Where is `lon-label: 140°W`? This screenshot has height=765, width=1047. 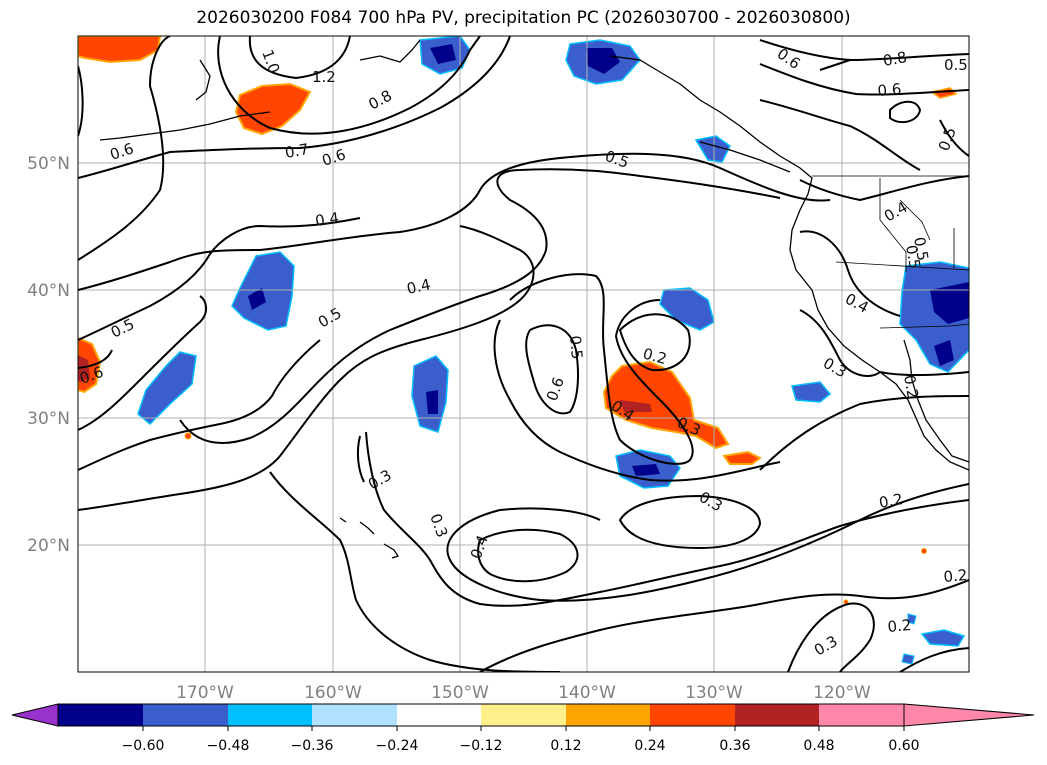
lon-label: 140°W is located at coordinates (587, 693).